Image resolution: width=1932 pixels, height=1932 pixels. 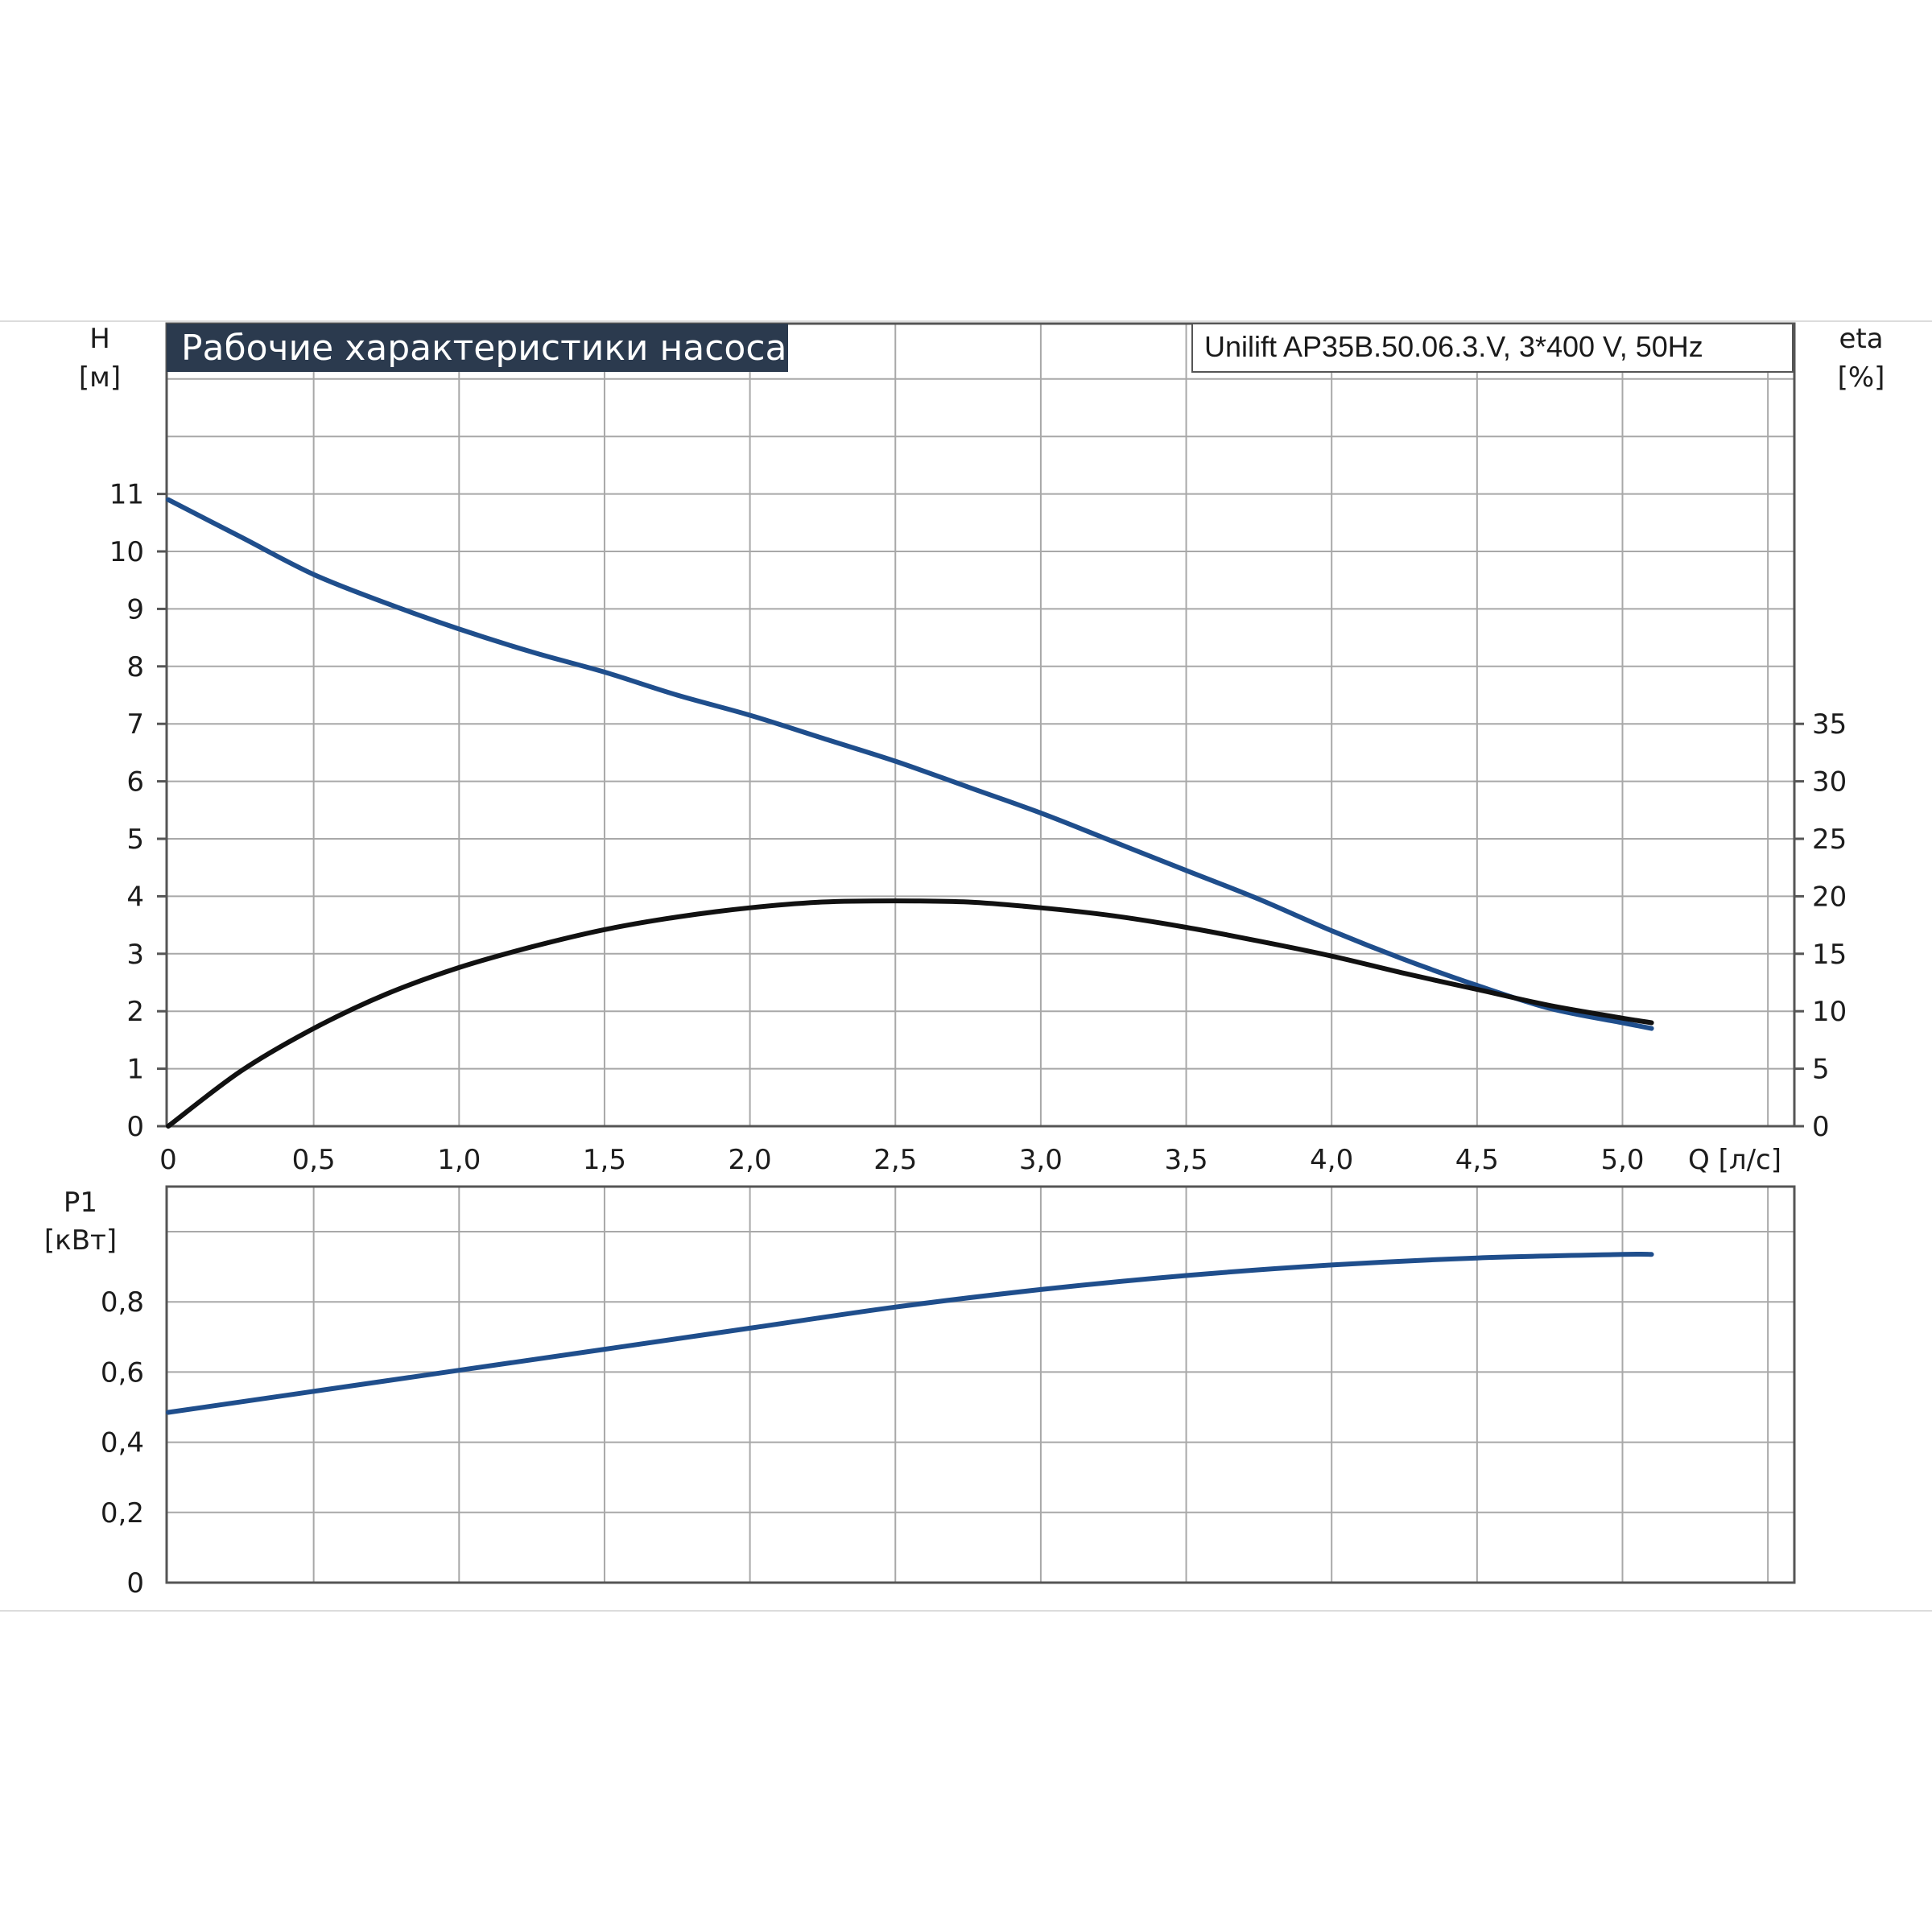 I want to click on head-tick-label: 1, so click(x=135, y=1070).